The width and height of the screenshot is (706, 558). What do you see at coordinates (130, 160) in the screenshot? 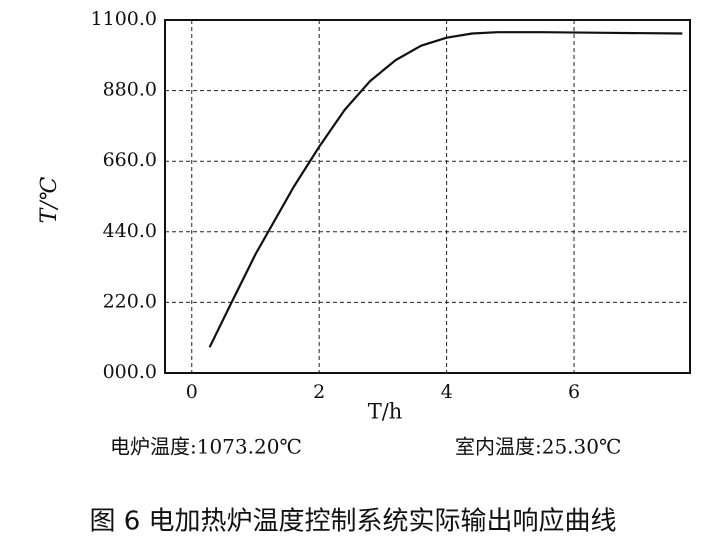
I see `y-tick-label: 660.0` at bounding box center [130, 160].